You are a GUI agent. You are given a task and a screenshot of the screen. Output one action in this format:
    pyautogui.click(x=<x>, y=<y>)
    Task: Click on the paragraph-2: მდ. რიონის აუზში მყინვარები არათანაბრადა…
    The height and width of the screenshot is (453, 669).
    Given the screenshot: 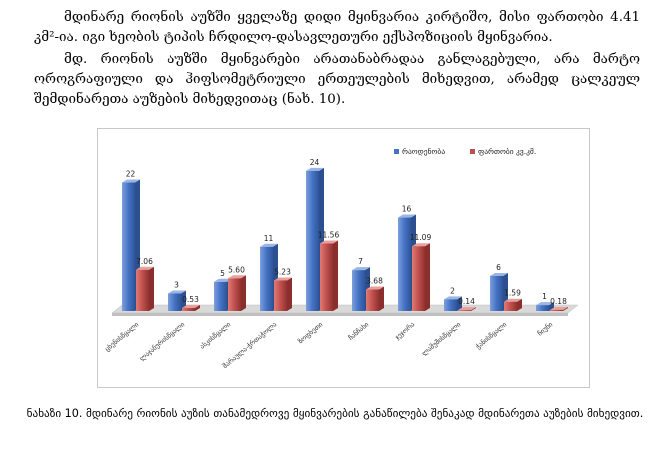 What is the action you would take?
    pyautogui.click(x=337, y=79)
    